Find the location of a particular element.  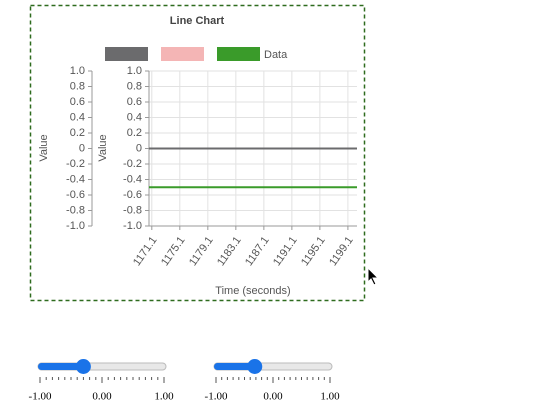

y2-tick-label: 0 is located at coordinates (82, 148).